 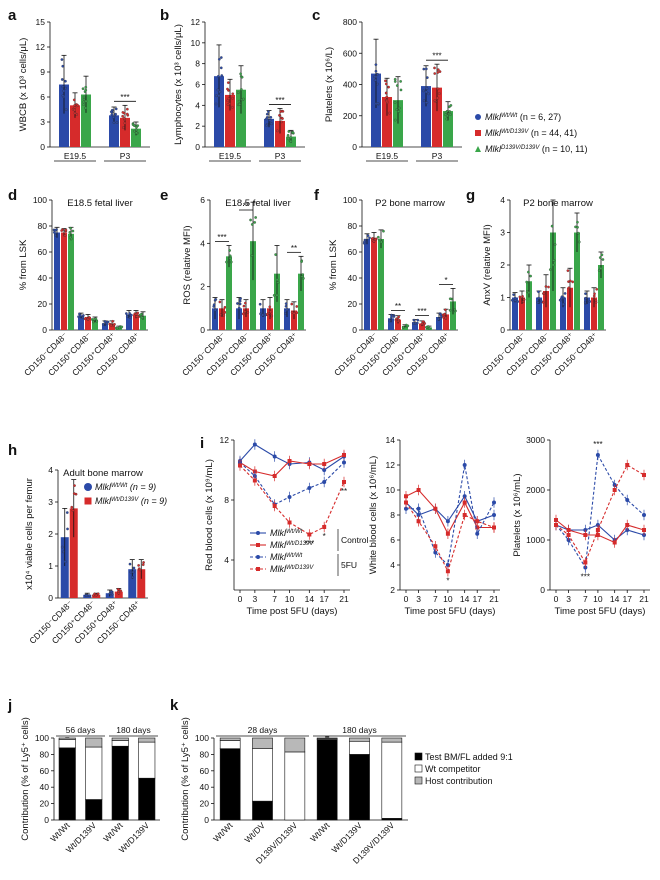 I want to click on y-axis-label: ROS (relative MFI), so click(x=187, y=264).